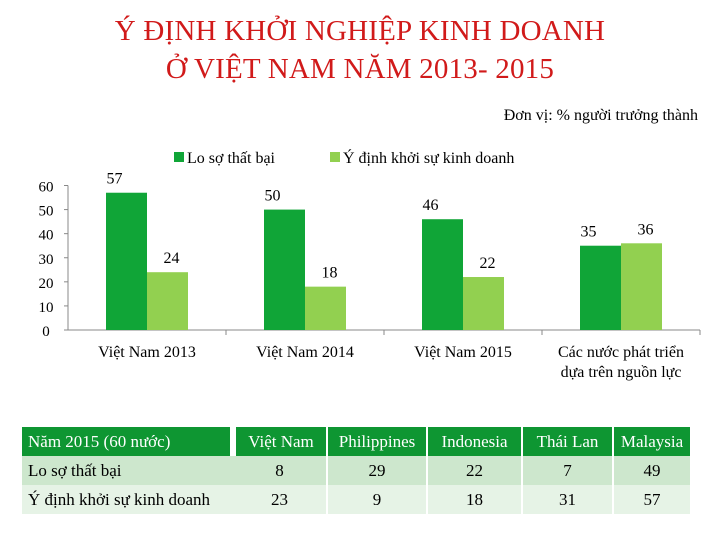 This screenshot has width=720, height=540. I want to click on data-label: 46, so click(431, 205).